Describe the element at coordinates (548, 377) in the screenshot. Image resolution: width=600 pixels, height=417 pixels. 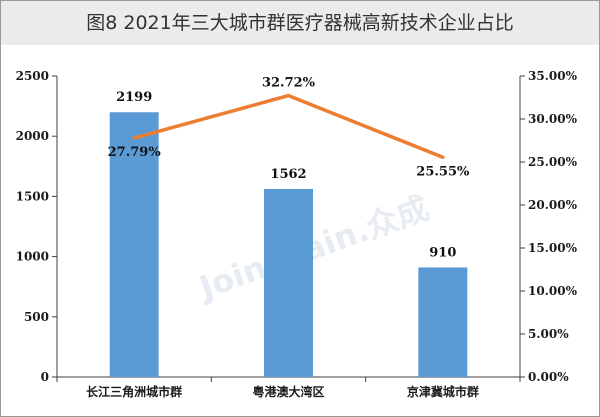
I see `right-y-tick-label: 0.00%` at that location.